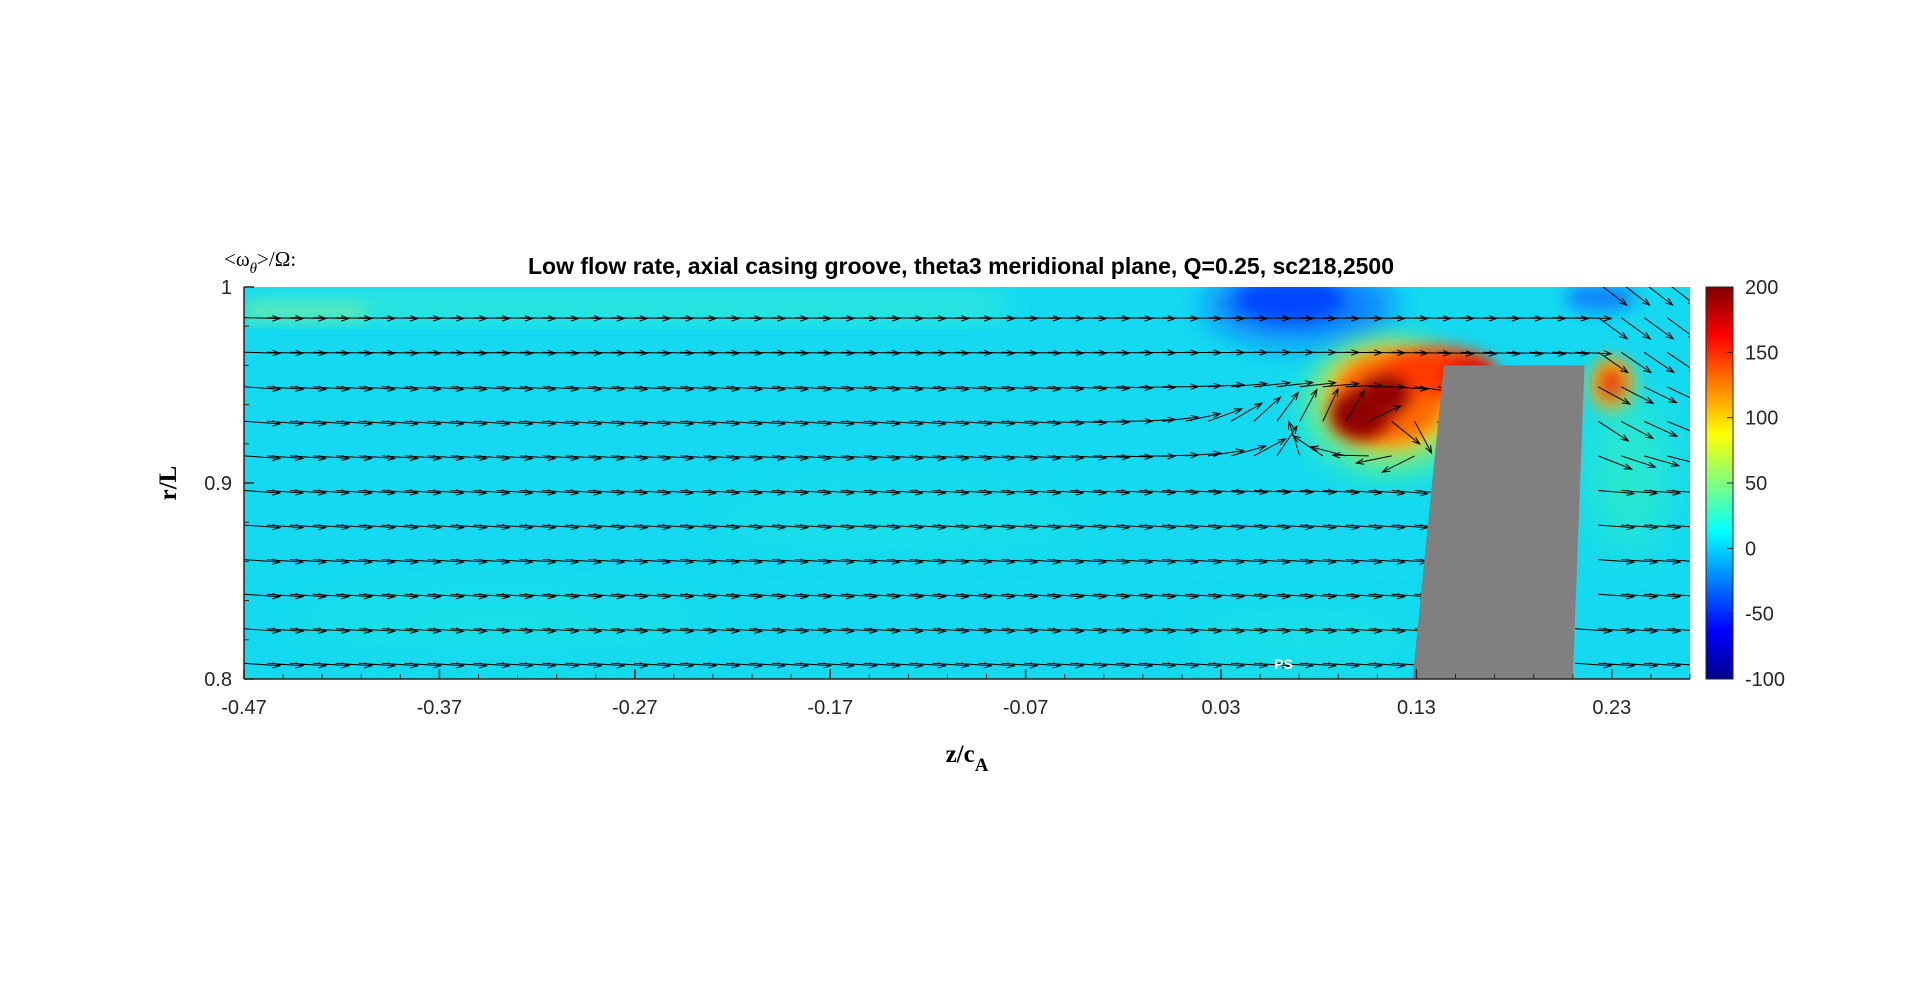 The height and width of the screenshot is (990, 1924). I want to click on colorbar-tick-label: 0, so click(1750, 549).